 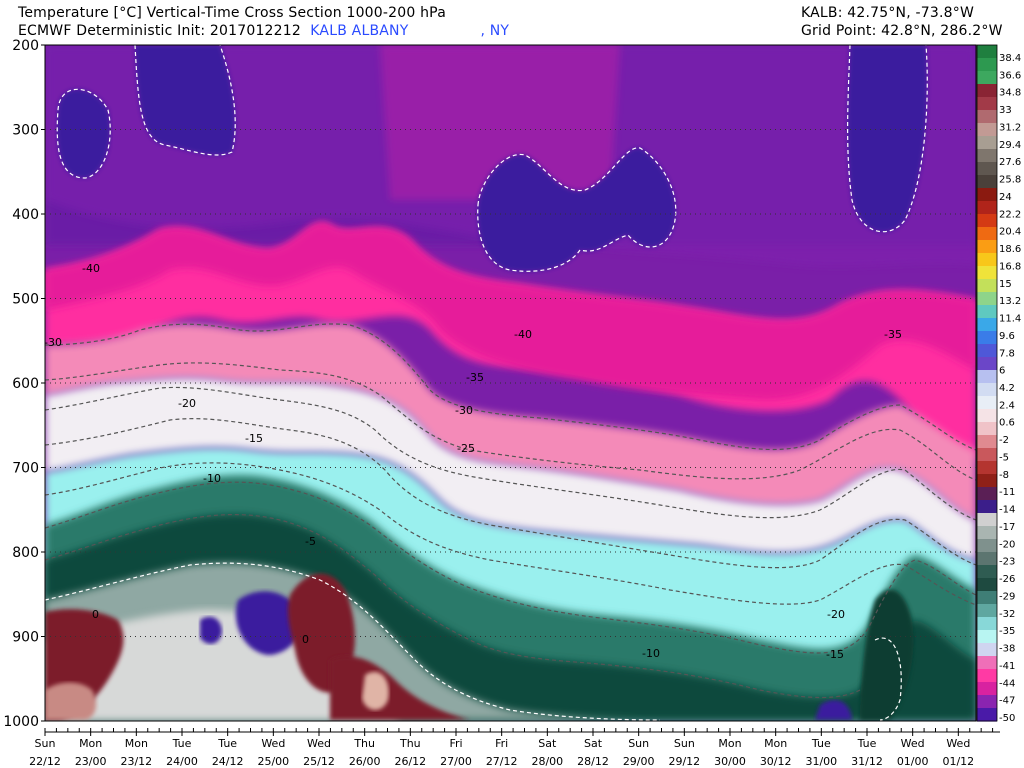 What do you see at coordinates (228, 761) in the screenshot?
I see `time-tick-date: 24/12` at bounding box center [228, 761].